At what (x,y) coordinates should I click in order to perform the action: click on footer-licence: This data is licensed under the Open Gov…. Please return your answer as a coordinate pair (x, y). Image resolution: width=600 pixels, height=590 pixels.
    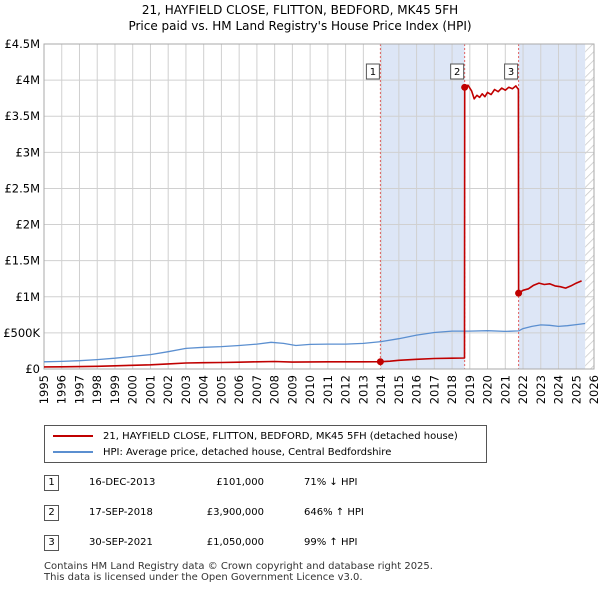
    Looking at the image, I should click on (203, 577).